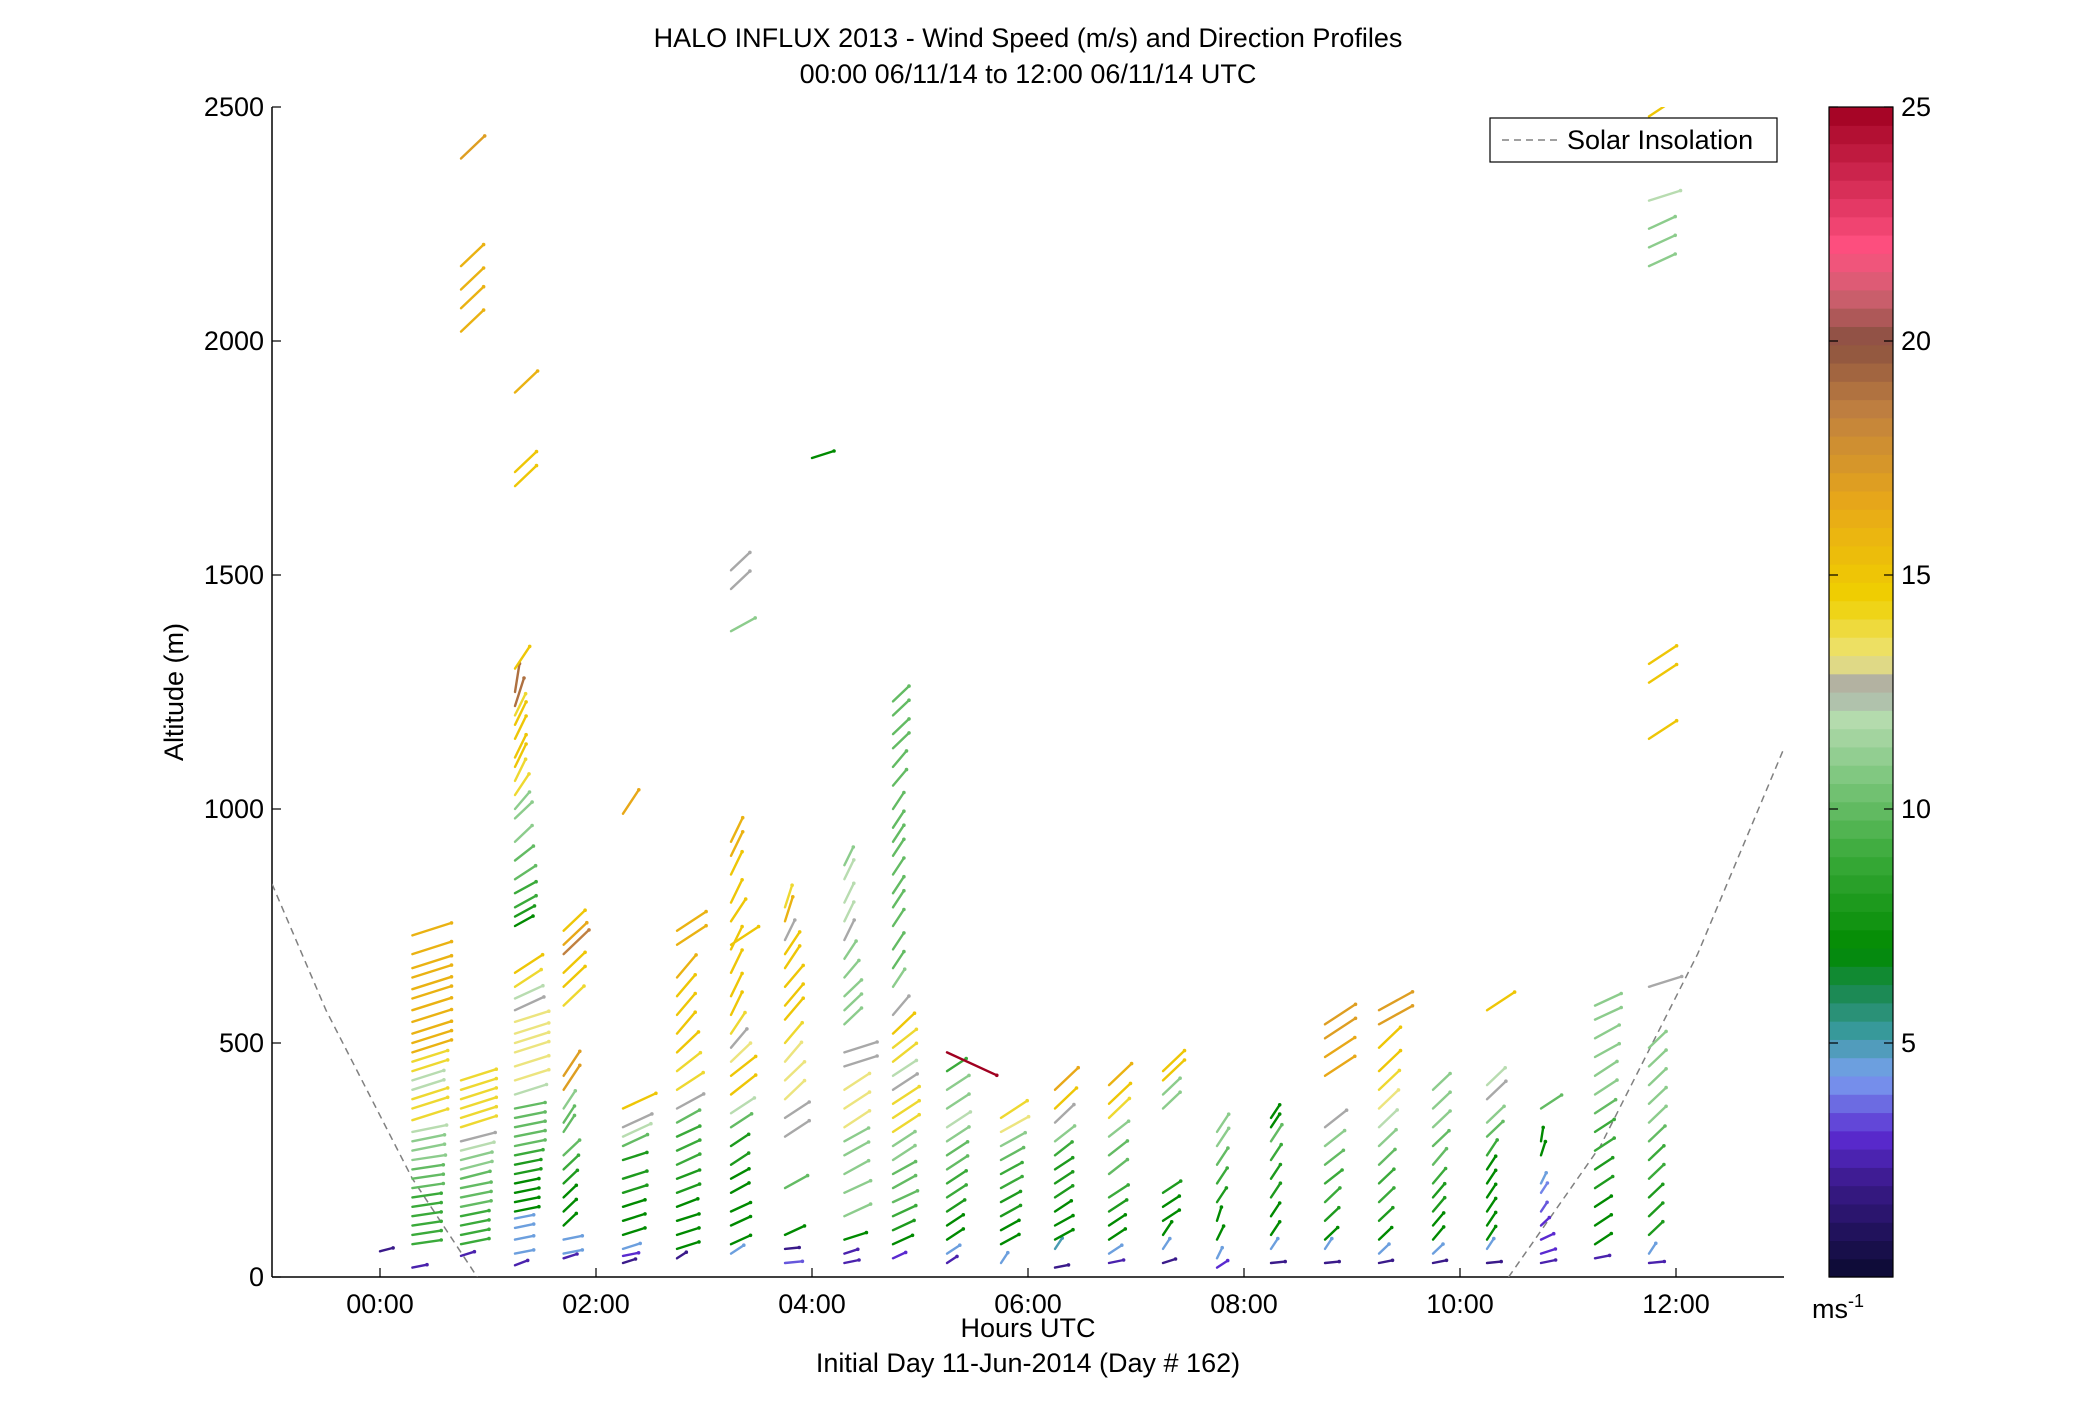 Image resolution: width=2098 pixels, height=1425 pixels. I want to click on x-tick-label: 00:00, so click(380, 1304).